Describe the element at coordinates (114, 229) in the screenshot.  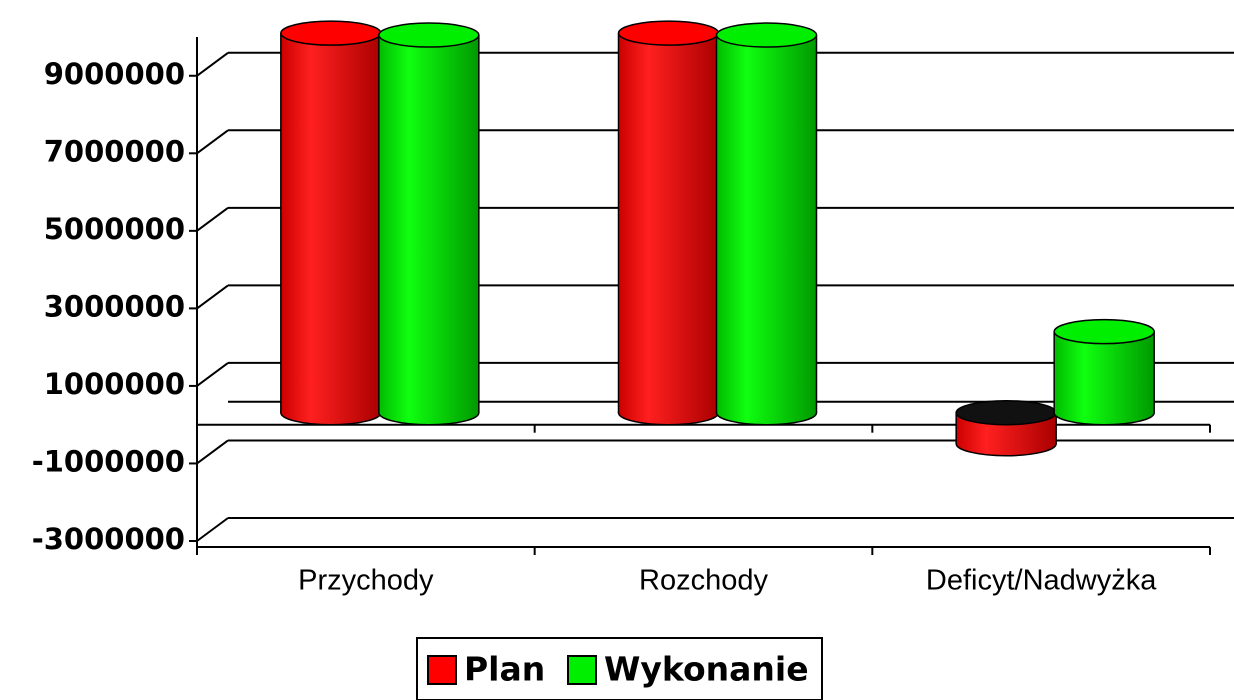
I see `y-tick-label: 5000000` at that location.